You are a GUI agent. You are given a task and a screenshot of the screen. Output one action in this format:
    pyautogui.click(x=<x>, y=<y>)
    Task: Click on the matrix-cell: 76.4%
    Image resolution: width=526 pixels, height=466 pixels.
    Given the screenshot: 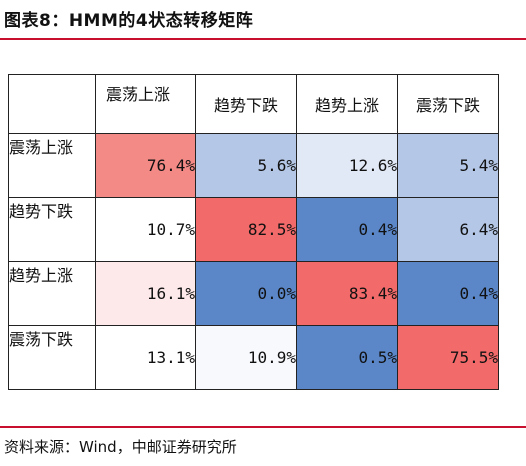 What is the action you would take?
    pyautogui.click(x=145, y=165)
    